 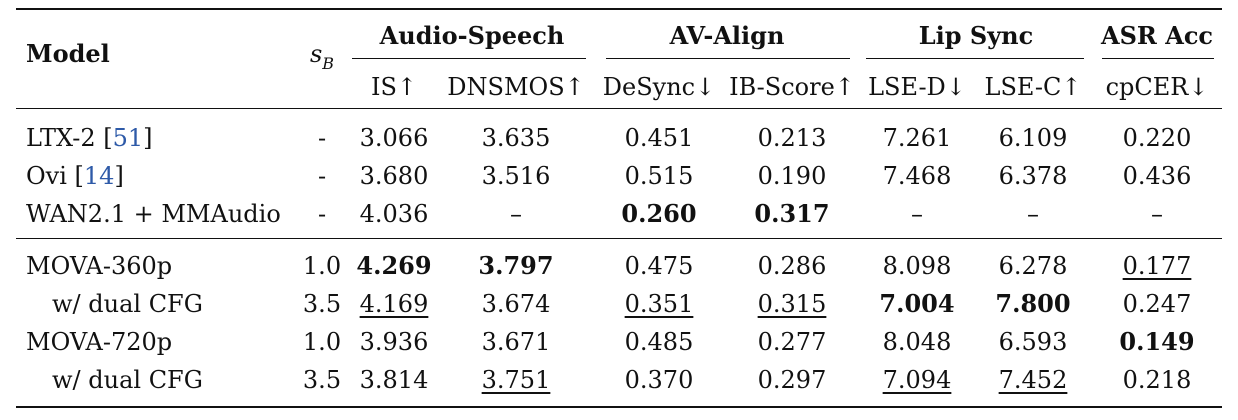 I want to click on lse-c-cell: 6.278, so click(x=1033, y=266).